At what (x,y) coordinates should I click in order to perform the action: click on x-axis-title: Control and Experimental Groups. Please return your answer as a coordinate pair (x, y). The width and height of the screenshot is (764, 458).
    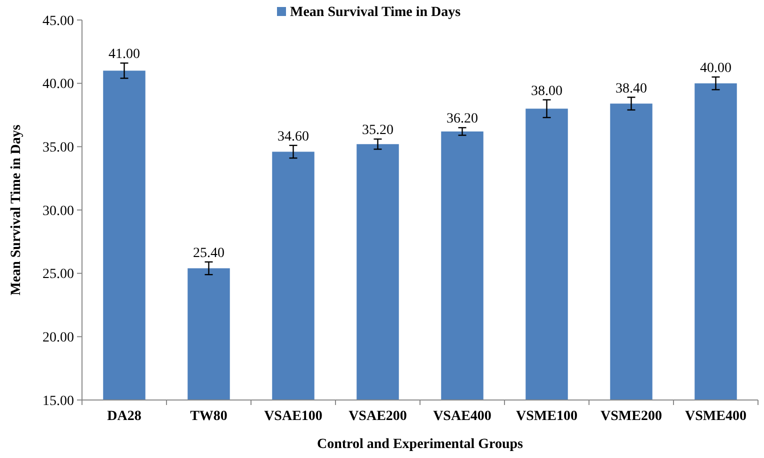
    Looking at the image, I should click on (420, 444).